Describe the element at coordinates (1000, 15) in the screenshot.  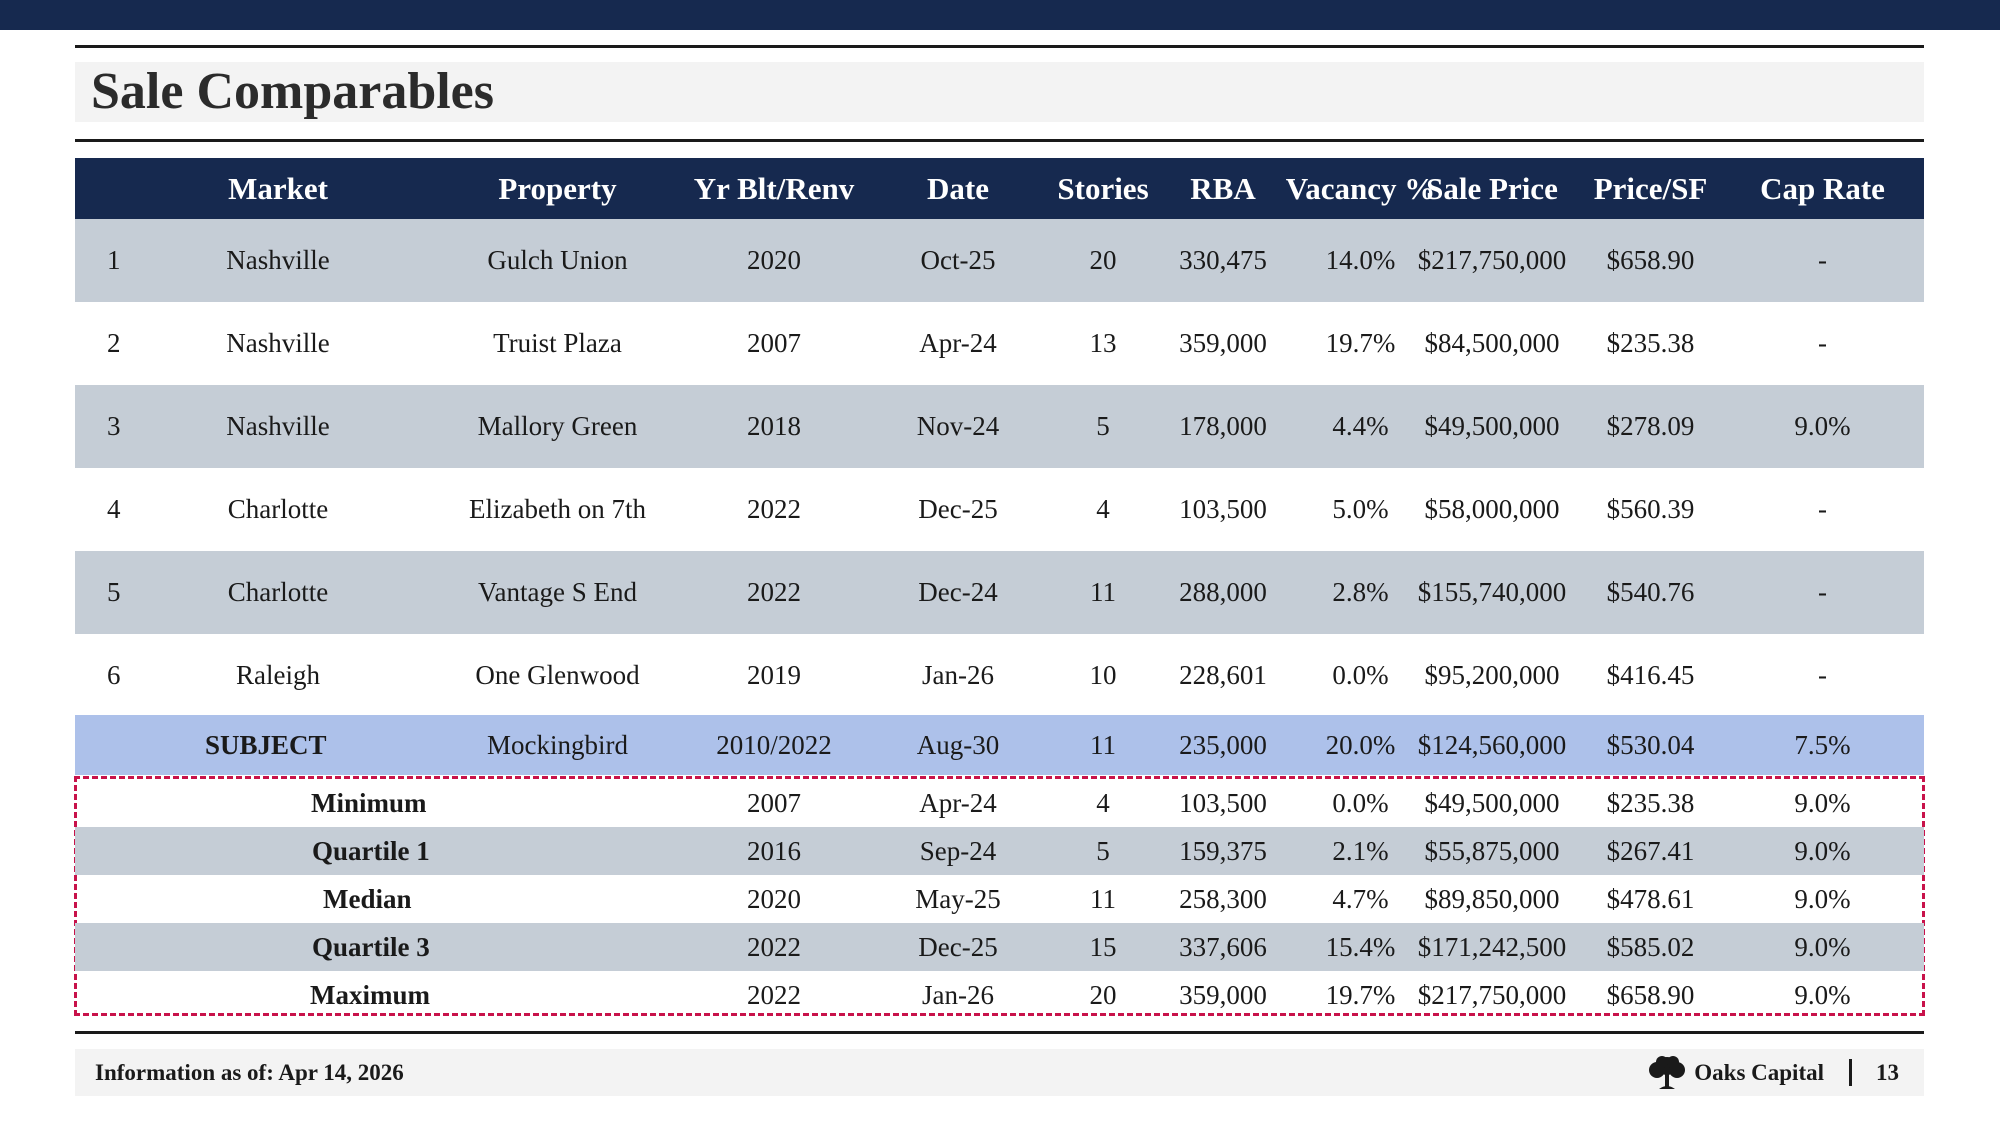
I see `top-banner` at that location.